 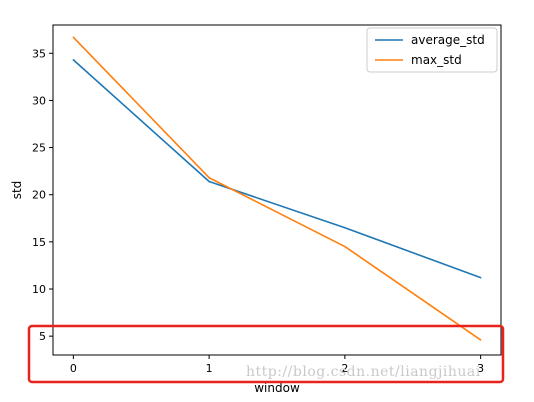 I want to click on y-tick-label: 10, so click(x=39, y=289).